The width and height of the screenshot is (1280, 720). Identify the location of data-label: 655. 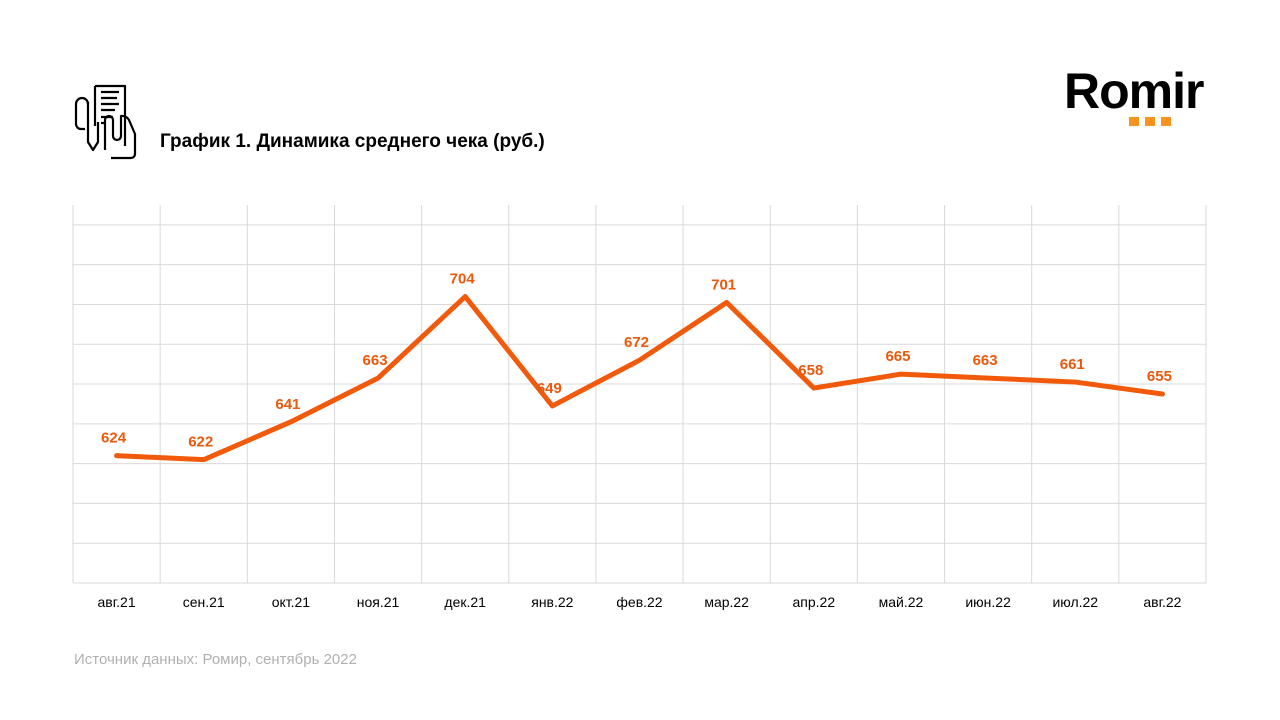
(1159, 376).